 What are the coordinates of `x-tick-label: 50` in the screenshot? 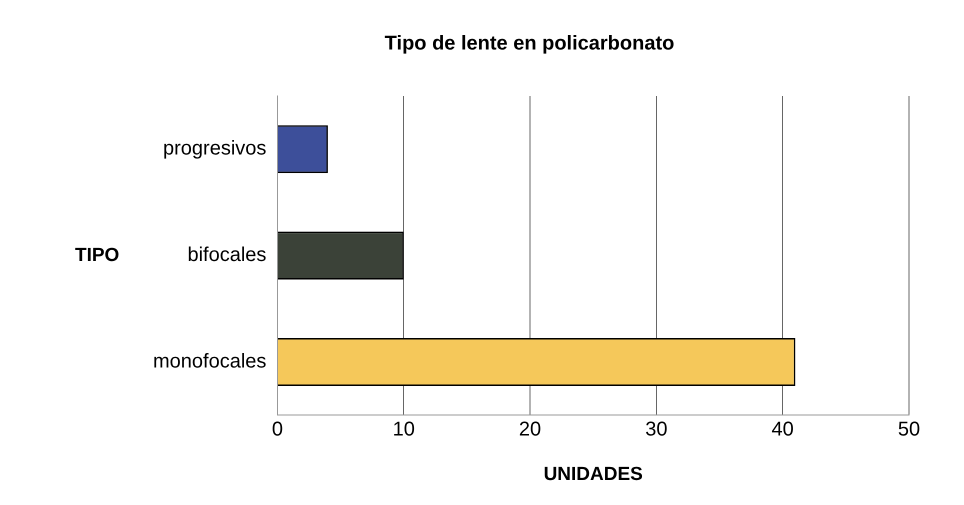 It's located at (909, 429).